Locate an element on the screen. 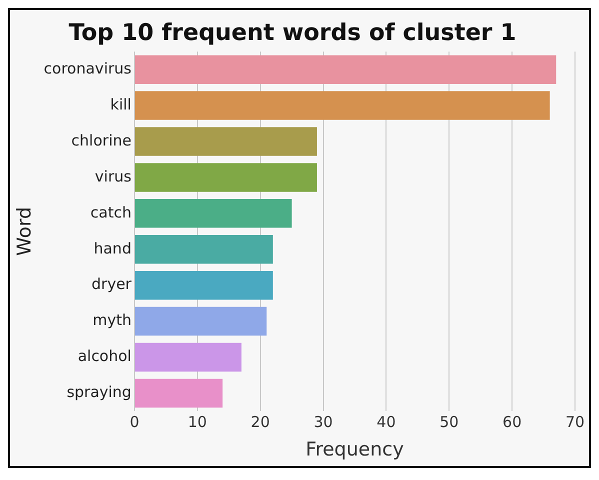 This screenshot has width=599, height=480. x-tick-label: 30 is located at coordinates (323, 422).